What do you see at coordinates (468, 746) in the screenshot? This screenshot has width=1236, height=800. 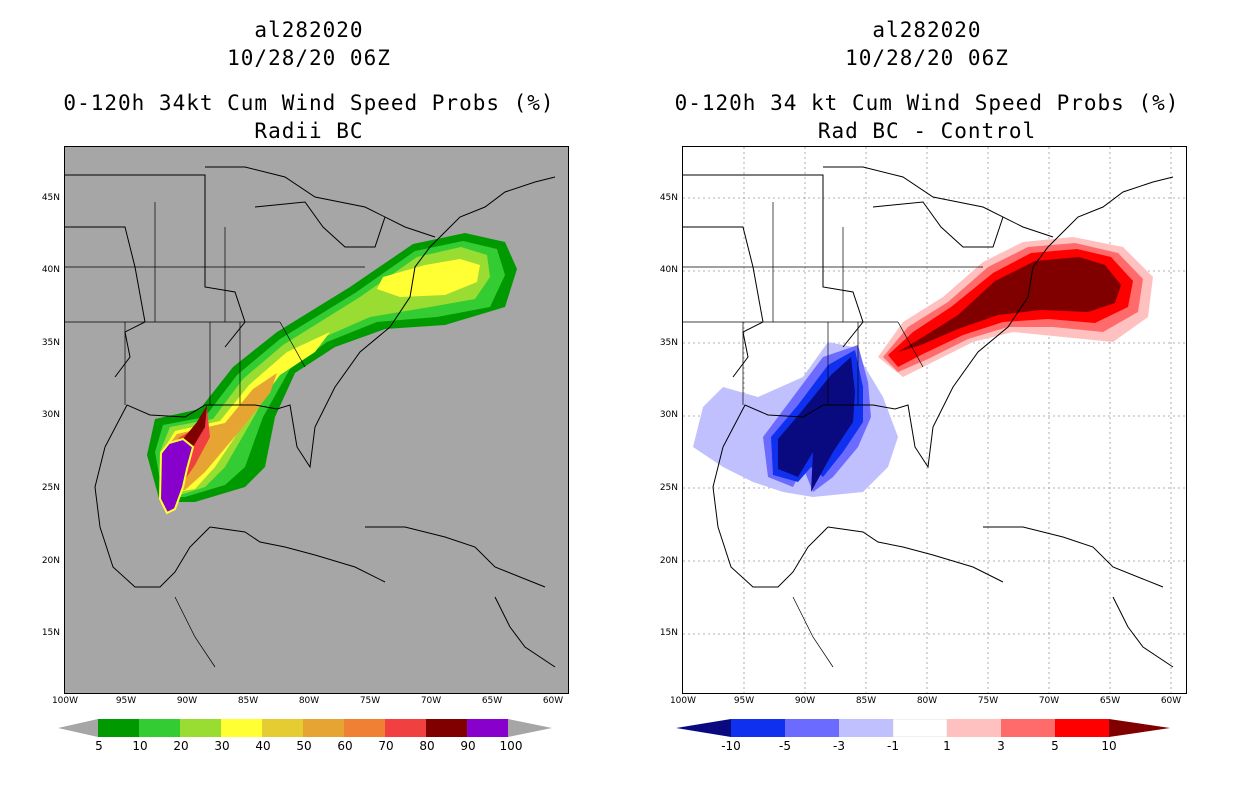 I see `colorbar-label: 90` at bounding box center [468, 746].